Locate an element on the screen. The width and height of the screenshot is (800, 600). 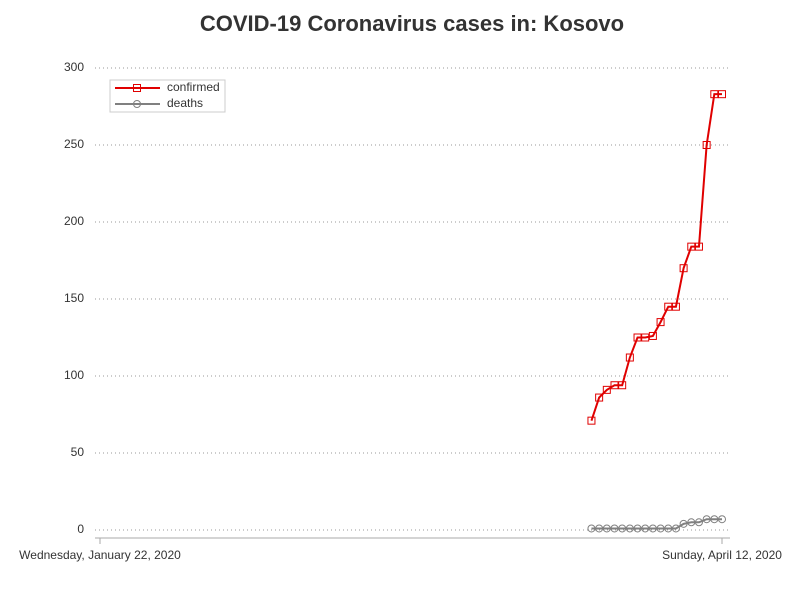
y-tick-label: 0 is located at coordinates (80, 529).